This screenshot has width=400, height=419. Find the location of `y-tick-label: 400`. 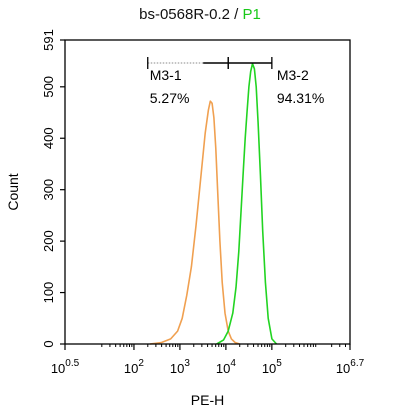

y-tick-label: 400 is located at coordinates (48, 138).